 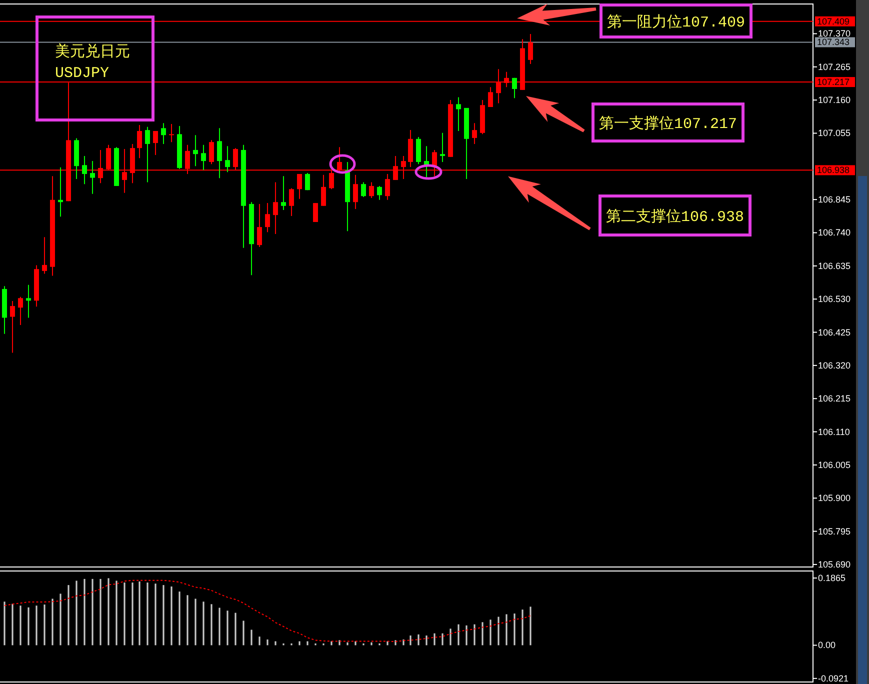 What do you see at coordinates (834, 233) in the screenshot?
I see `y-tick-label: 106.740` at bounding box center [834, 233].